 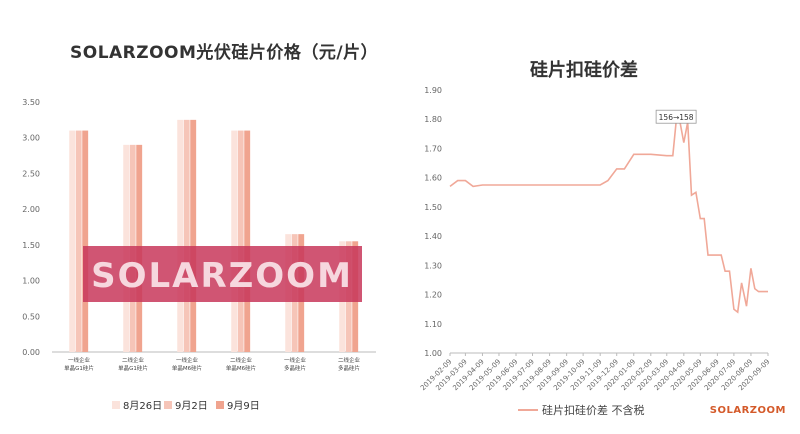 What do you see at coordinates (31, 173) in the screenshot?
I see `y-tick-label: 2.50` at bounding box center [31, 173].